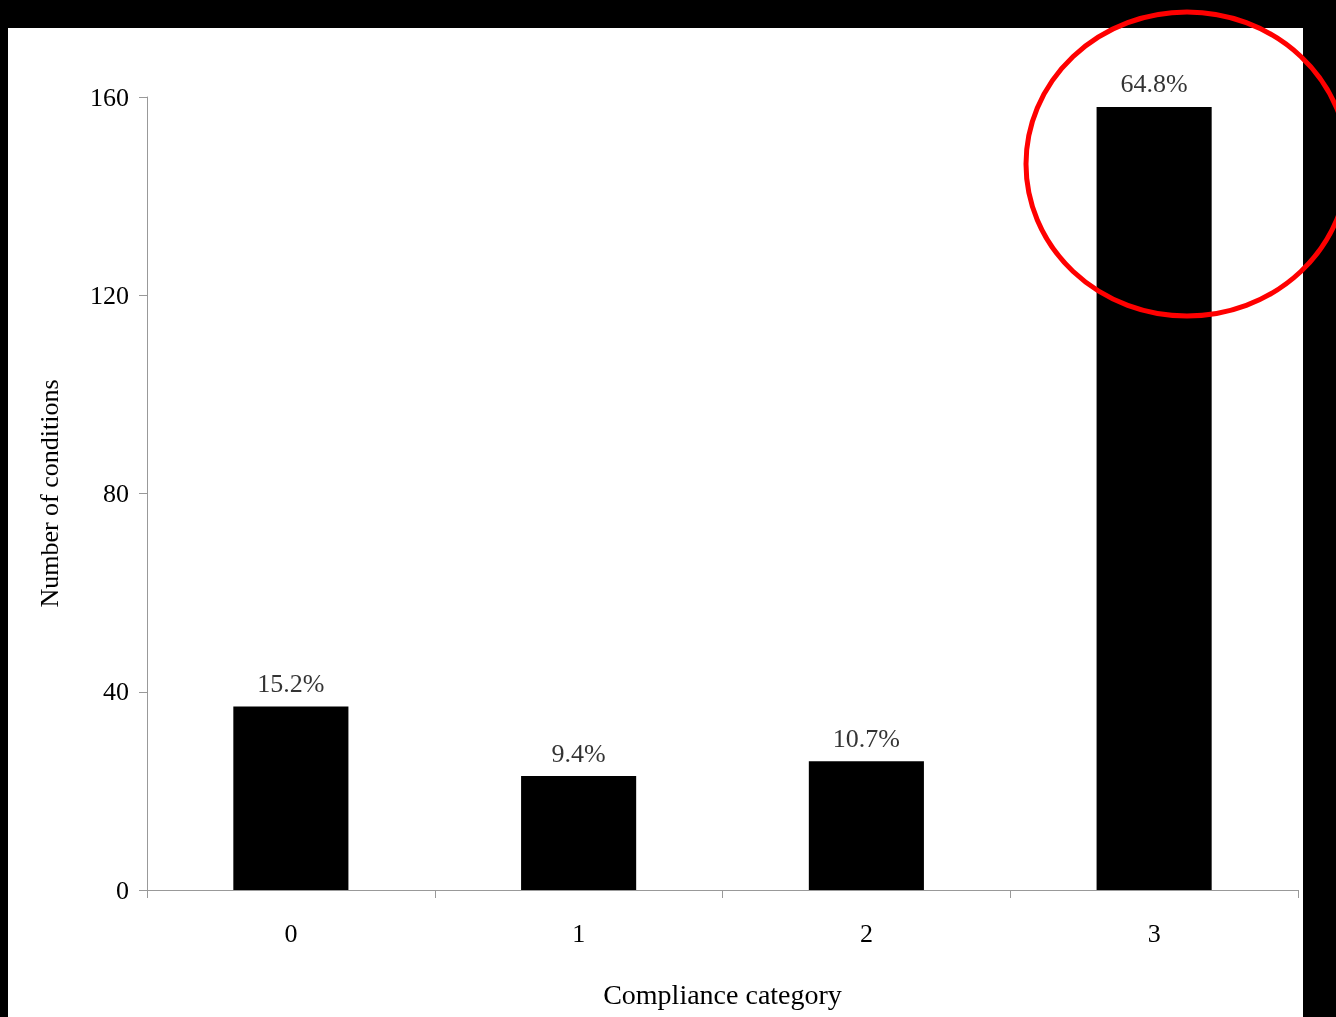 Image resolution: width=1336 pixels, height=1017 pixels. Describe the element at coordinates (866, 738) in the screenshot. I see `annotation: 10.7%` at that location.